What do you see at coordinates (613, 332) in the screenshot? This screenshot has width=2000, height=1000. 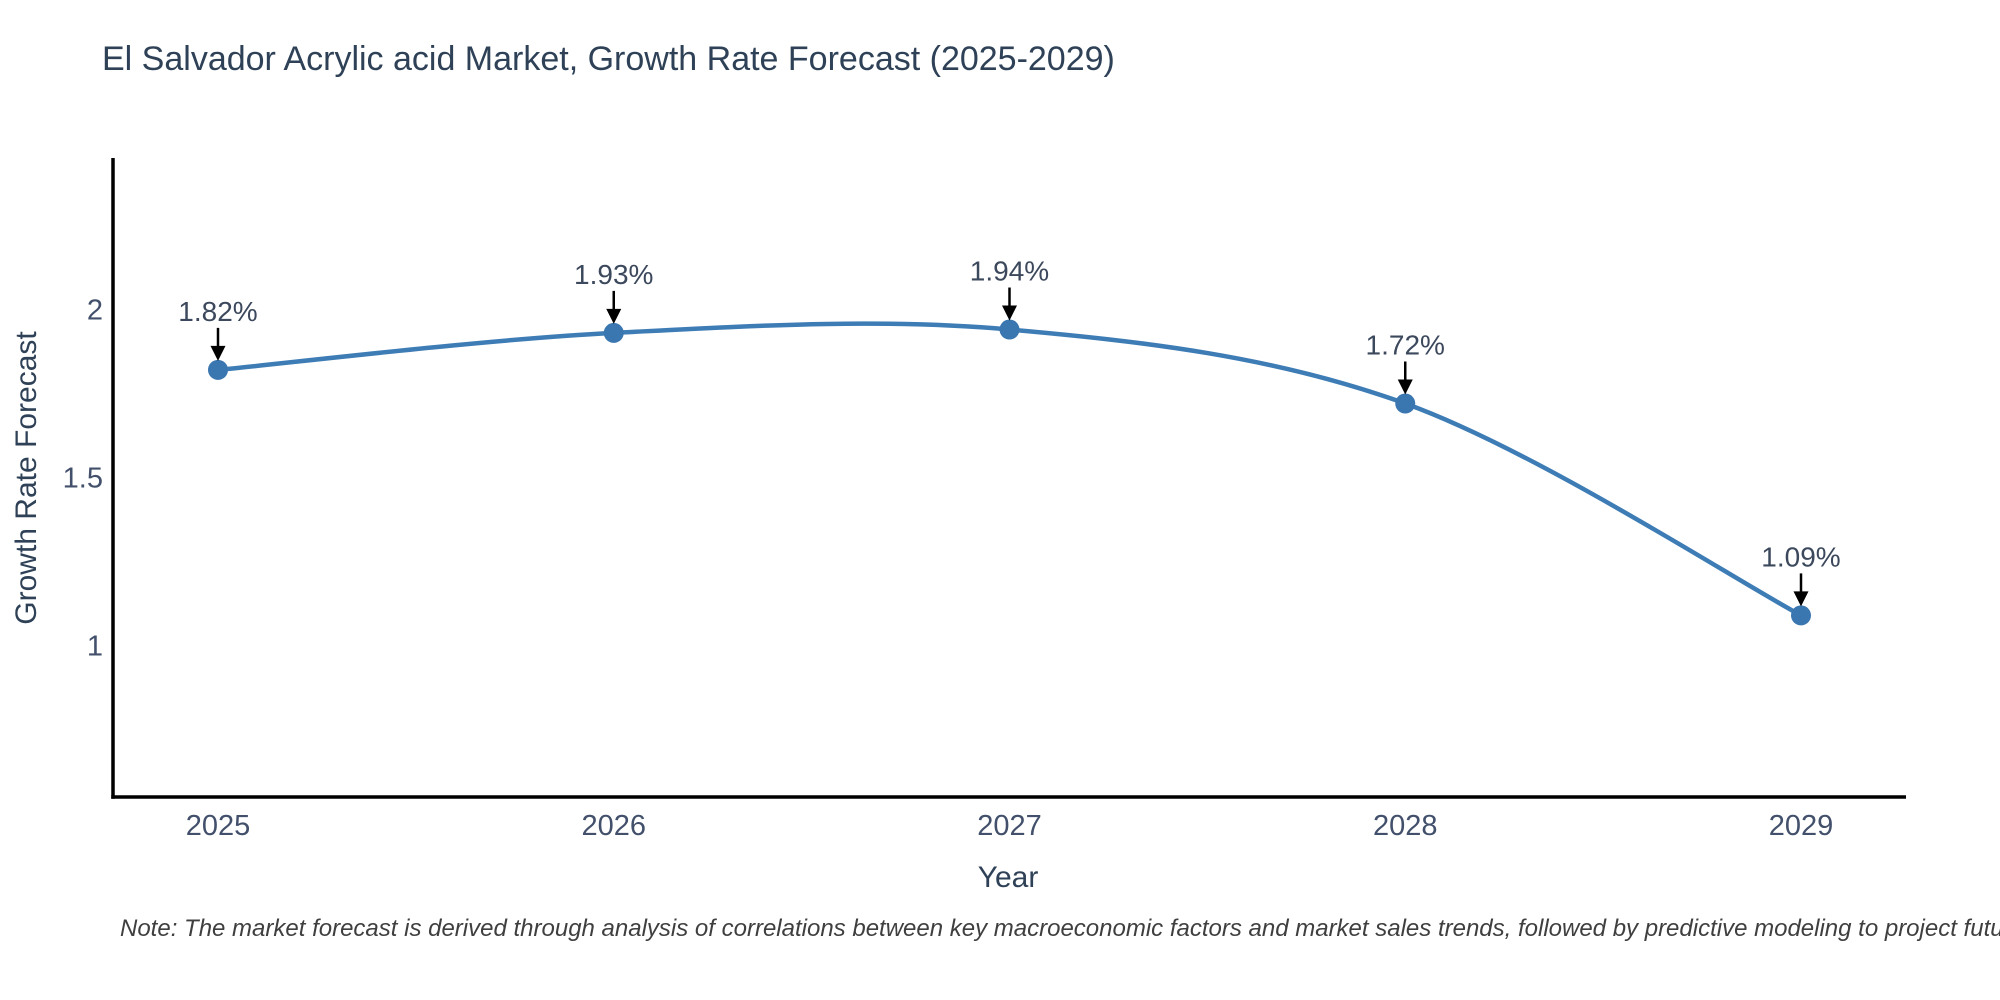 I see `data-point-2026` at bounding box center [613, 332].